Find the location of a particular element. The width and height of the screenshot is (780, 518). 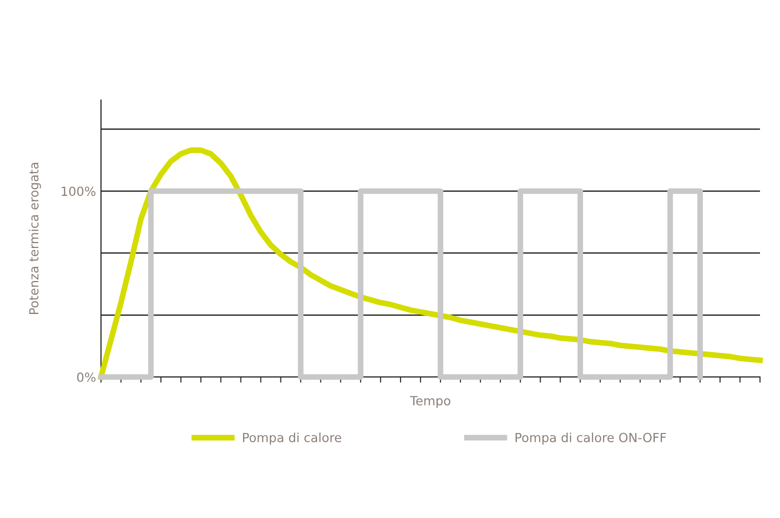

y-tick-label: 100% is located at coordinates (79, 191).